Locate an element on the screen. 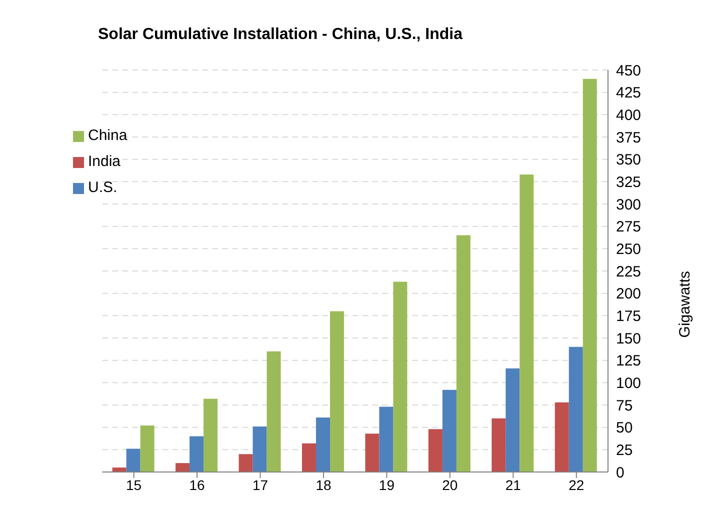 The height and width of the screenshot is (520, 706). y-tick-label: 425 is located at coordinates (629, 93).